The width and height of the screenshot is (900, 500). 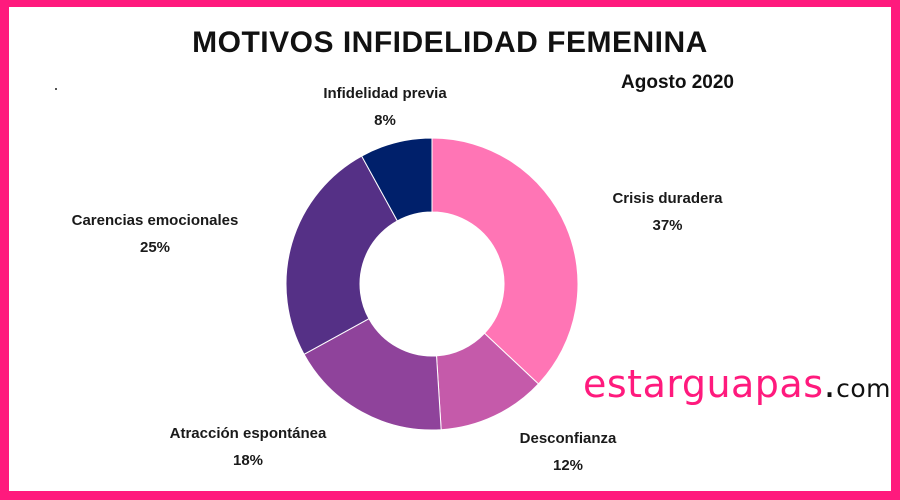 I want to click on label-value: 12%, so click(x=568, y=465).